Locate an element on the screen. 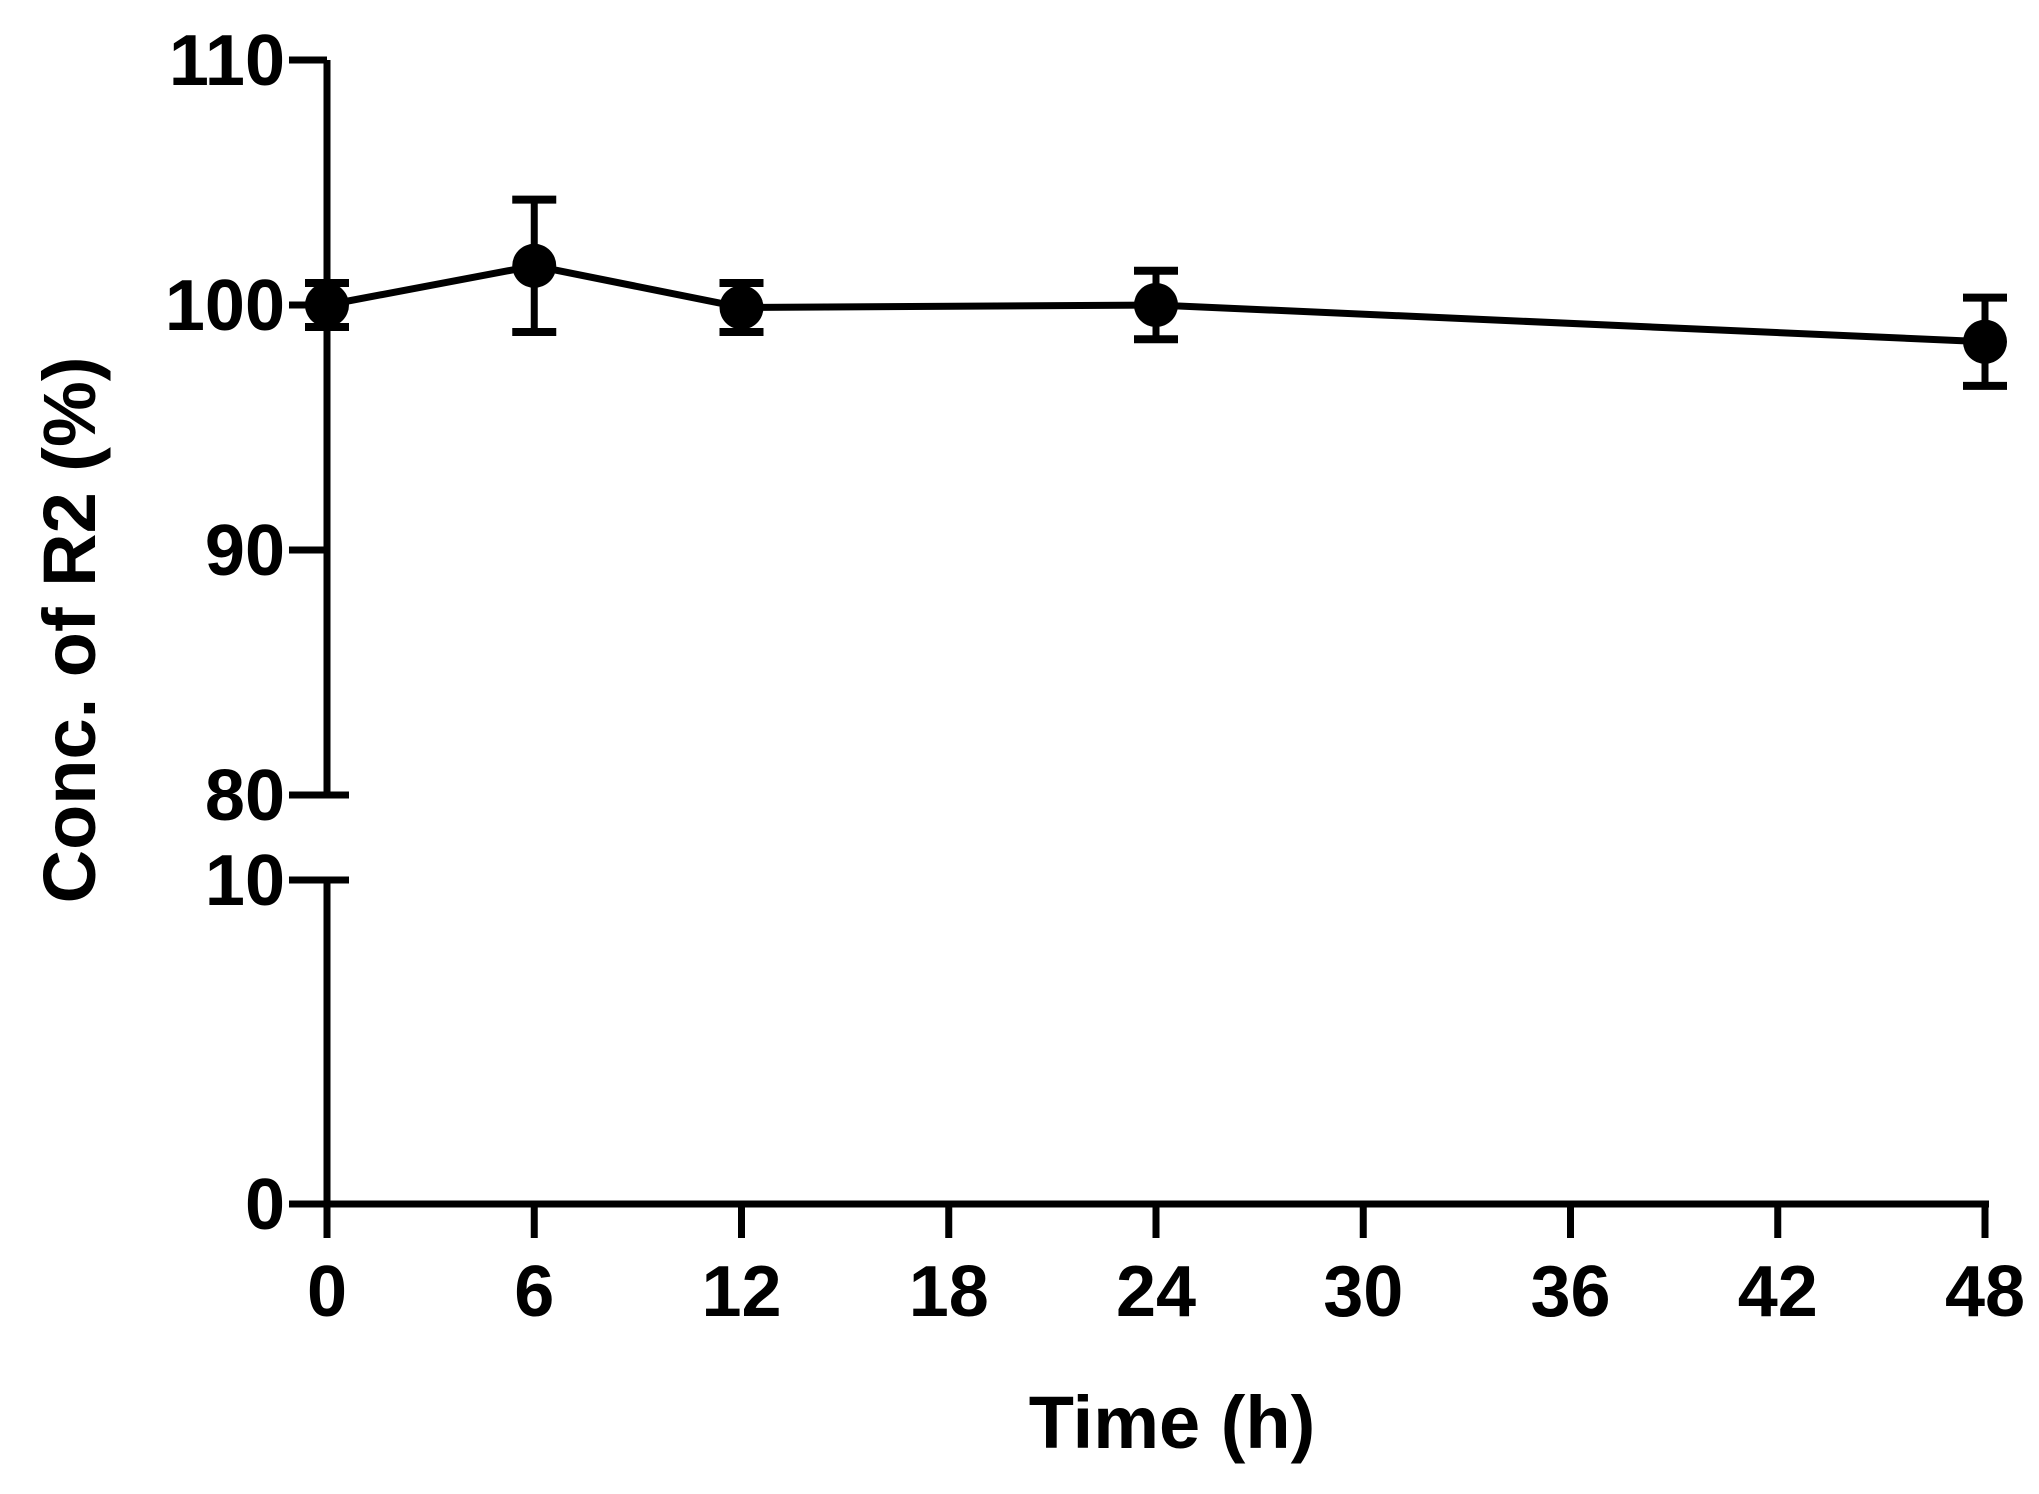  x-axis-title: Time (h) is located at coordinates (1172, 1422).